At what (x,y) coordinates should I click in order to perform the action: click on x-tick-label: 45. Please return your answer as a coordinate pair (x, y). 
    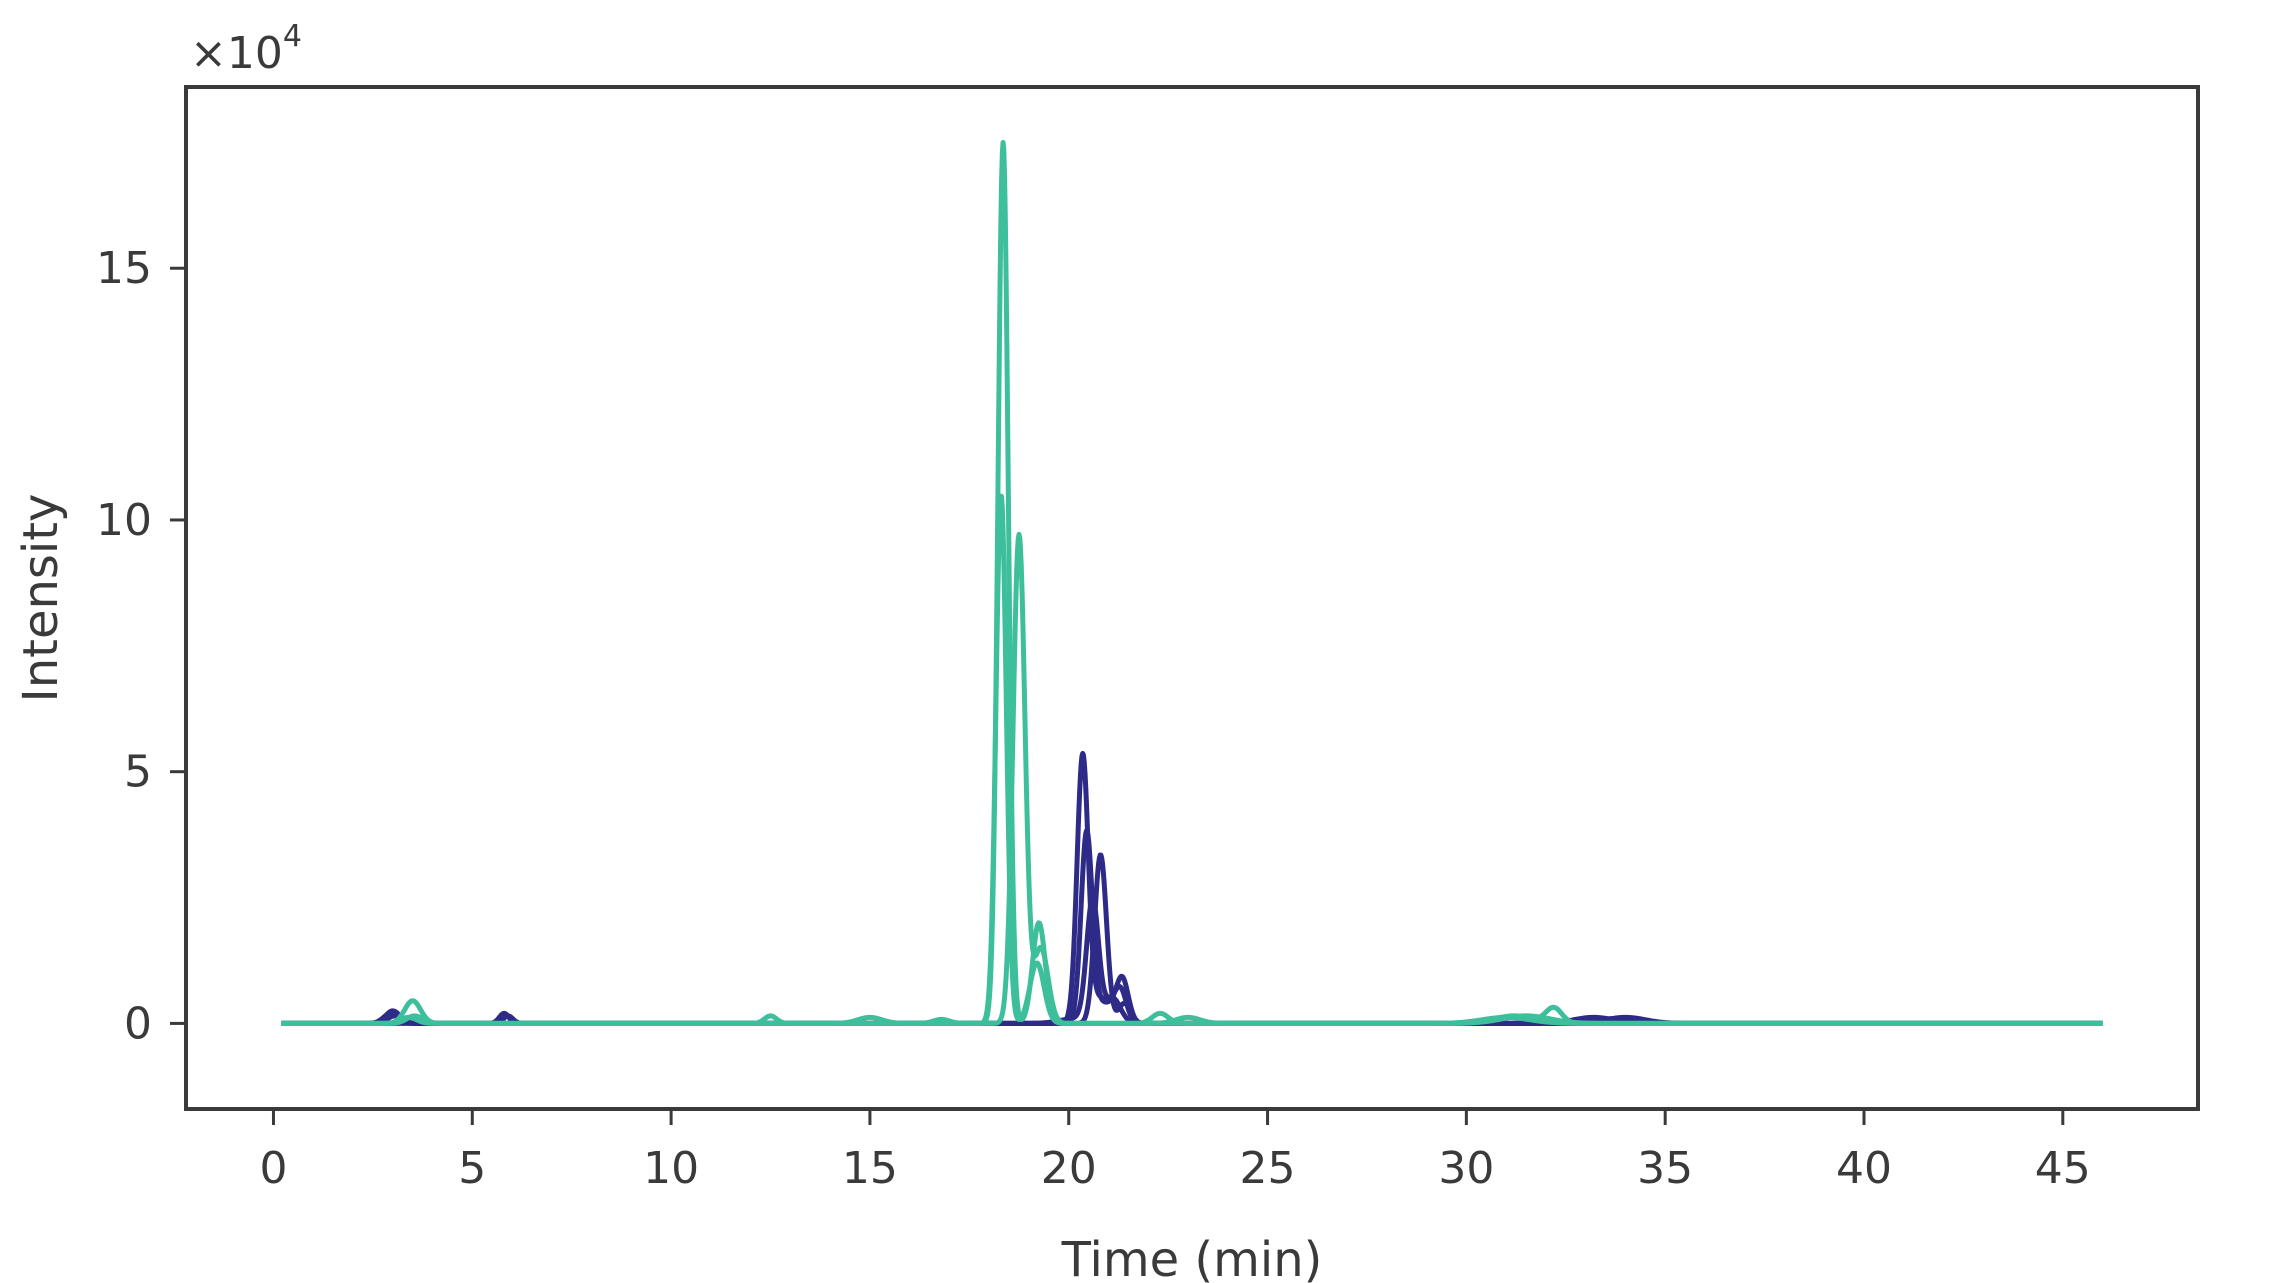
    Looking at the image, I should click on (2063, 1168).